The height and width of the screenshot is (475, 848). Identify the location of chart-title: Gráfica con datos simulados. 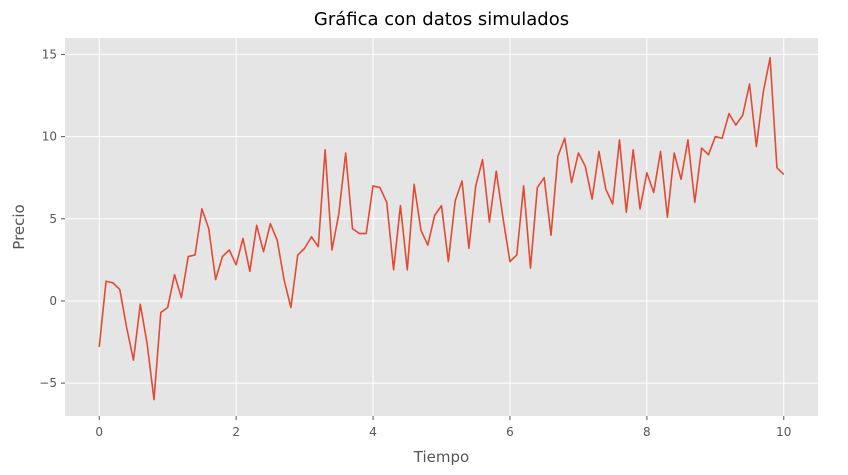
(441, 19).